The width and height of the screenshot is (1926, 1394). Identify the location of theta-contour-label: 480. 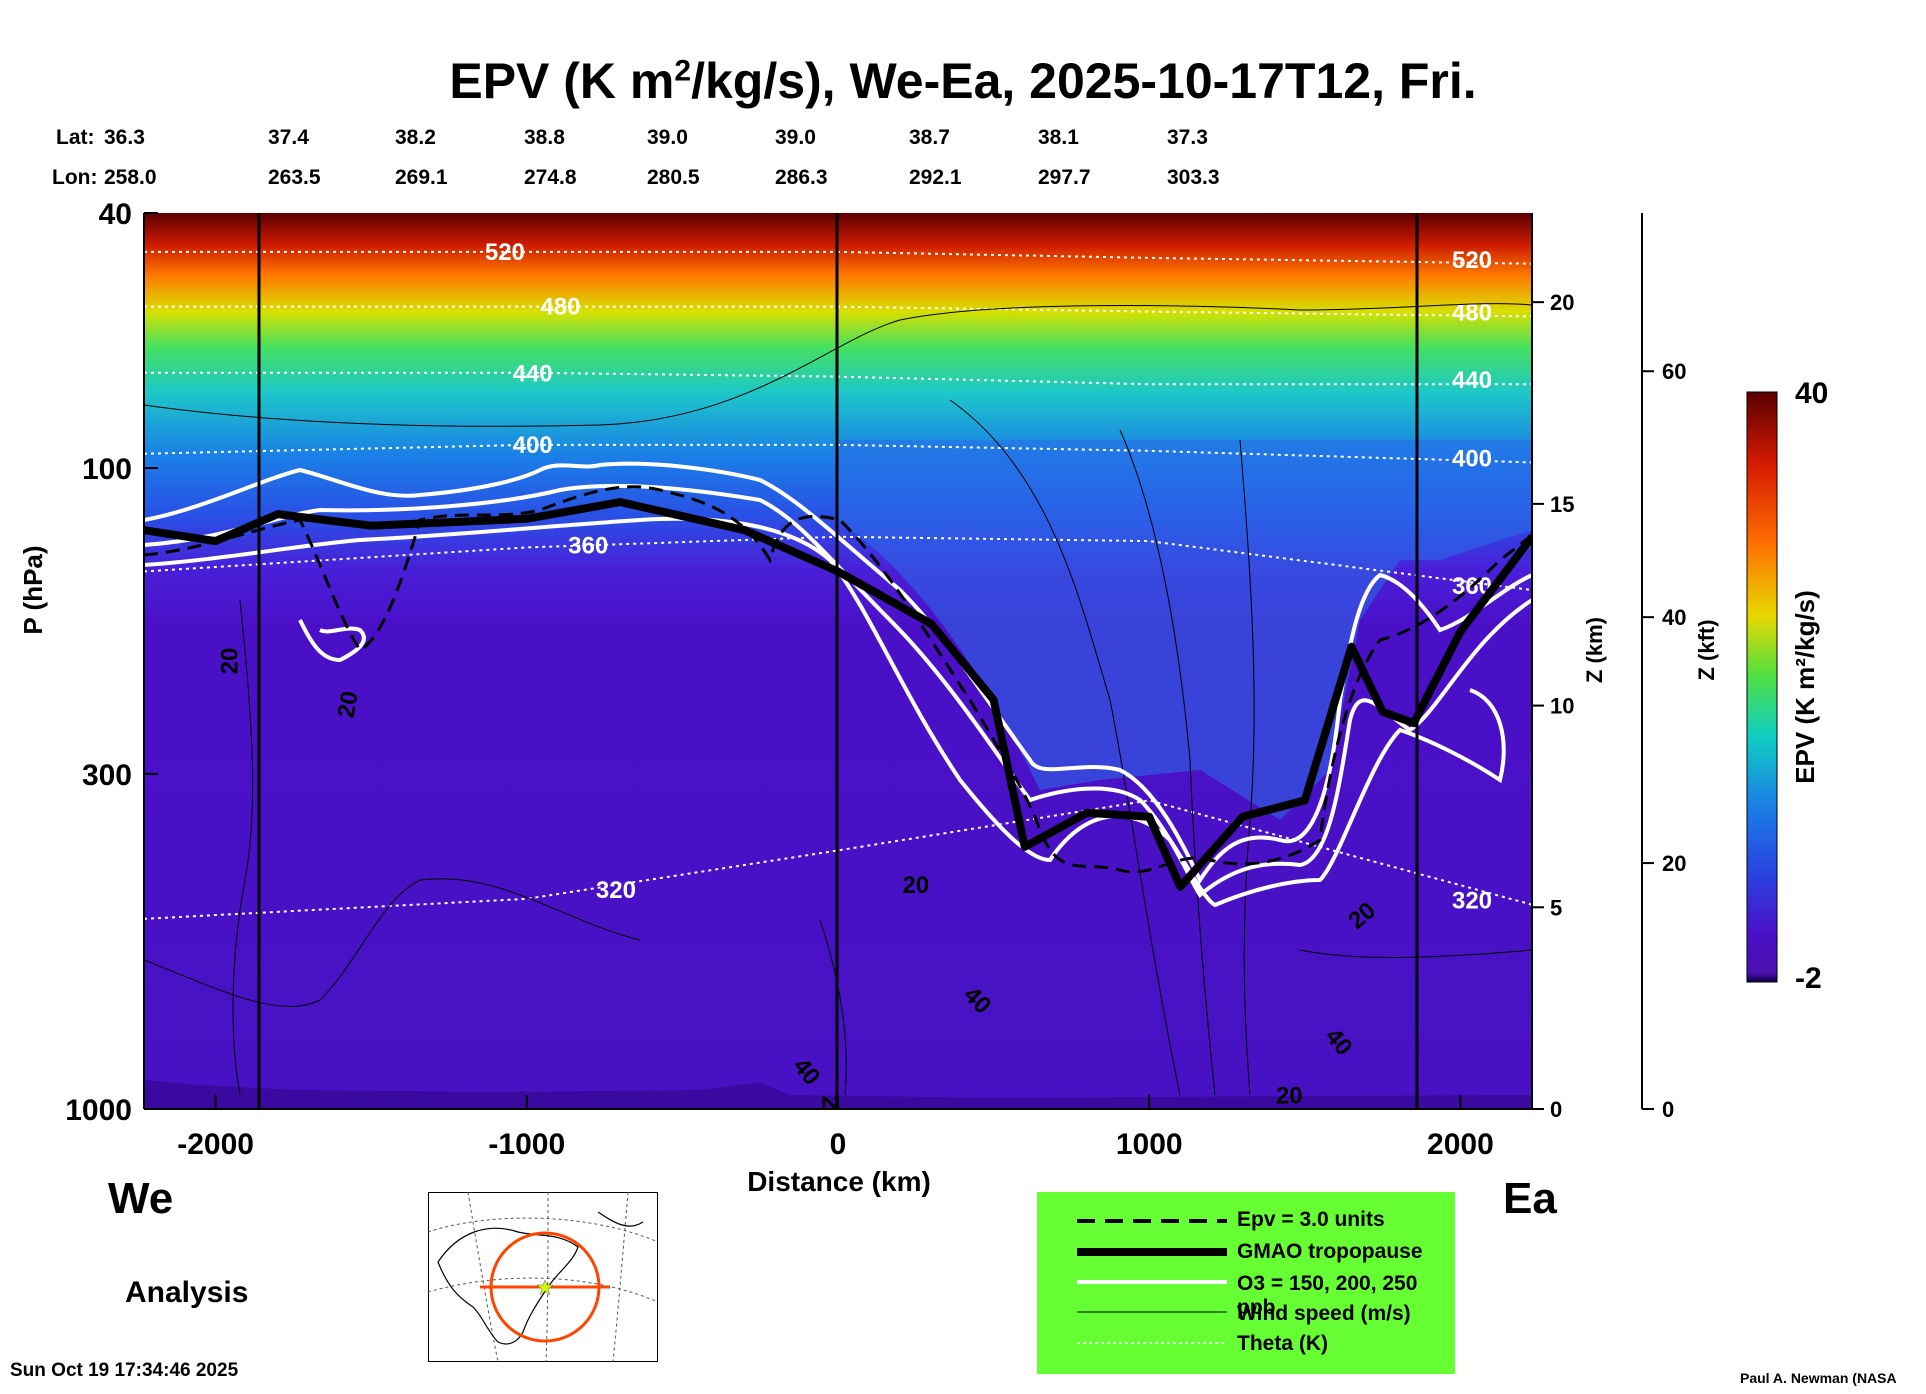
(560, 307).